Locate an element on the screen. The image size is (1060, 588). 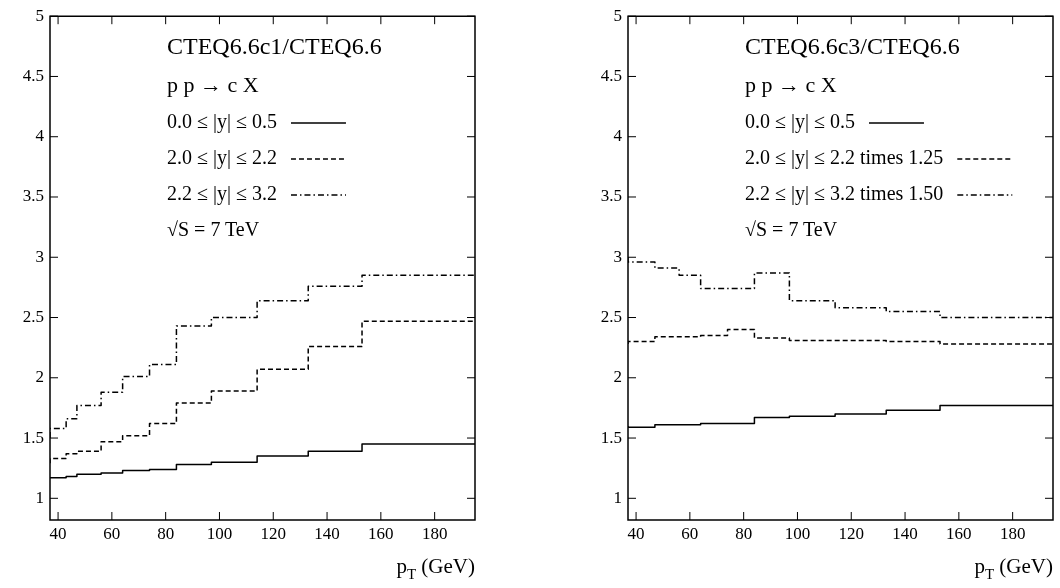
legend-label: 2.2 ≤ |y| ≤ 3.2 times 1.50 is located at coordinates (844, 194).